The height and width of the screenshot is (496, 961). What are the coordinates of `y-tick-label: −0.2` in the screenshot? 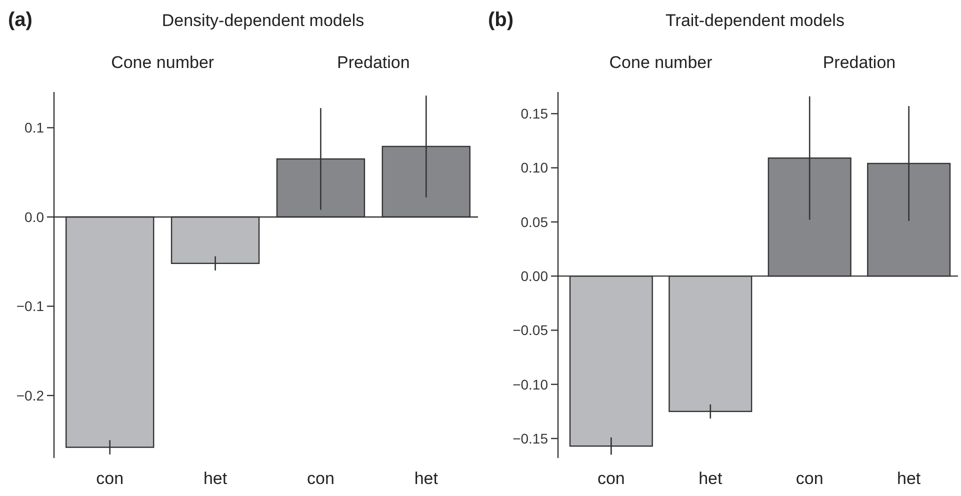 It's located at (30, 395).